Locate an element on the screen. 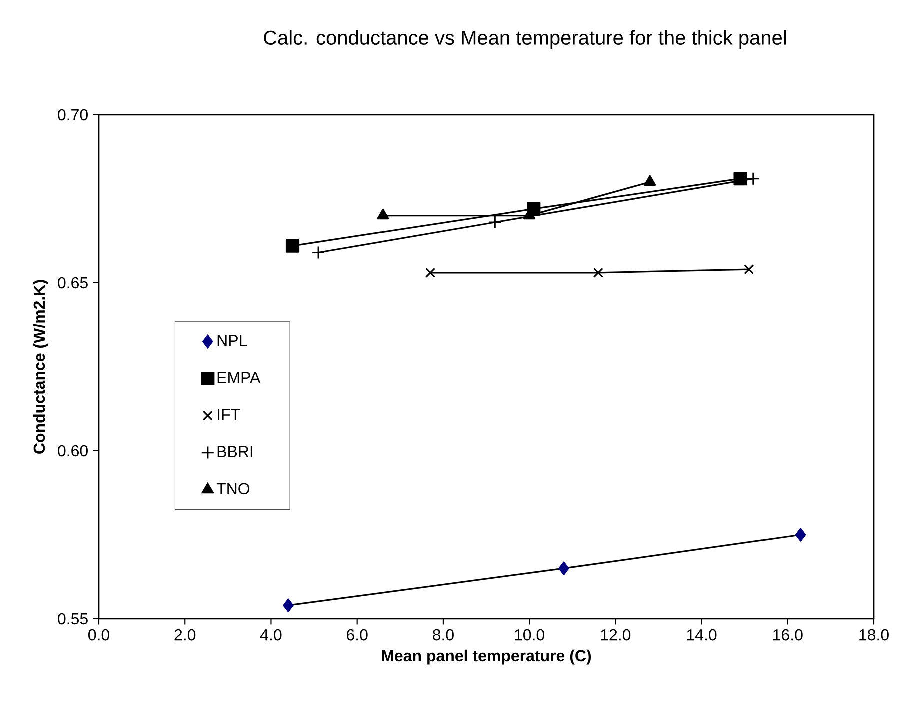 This screenshot has height=701, width=897. x-tick-label: 18.0 is located at coordinates (874, 635).